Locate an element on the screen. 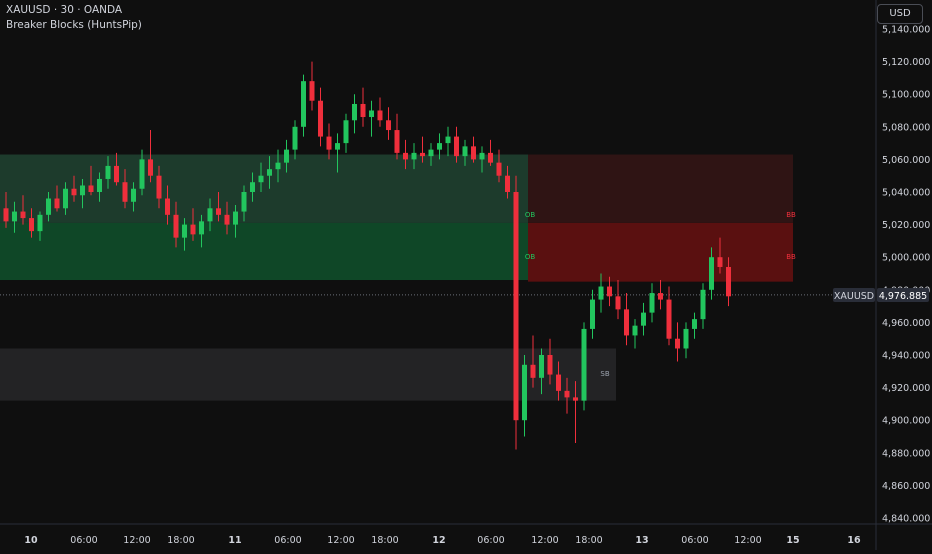 This screenshot has height=554, width=932. time-tick-label: 11 is located at coordinates (234, 540).